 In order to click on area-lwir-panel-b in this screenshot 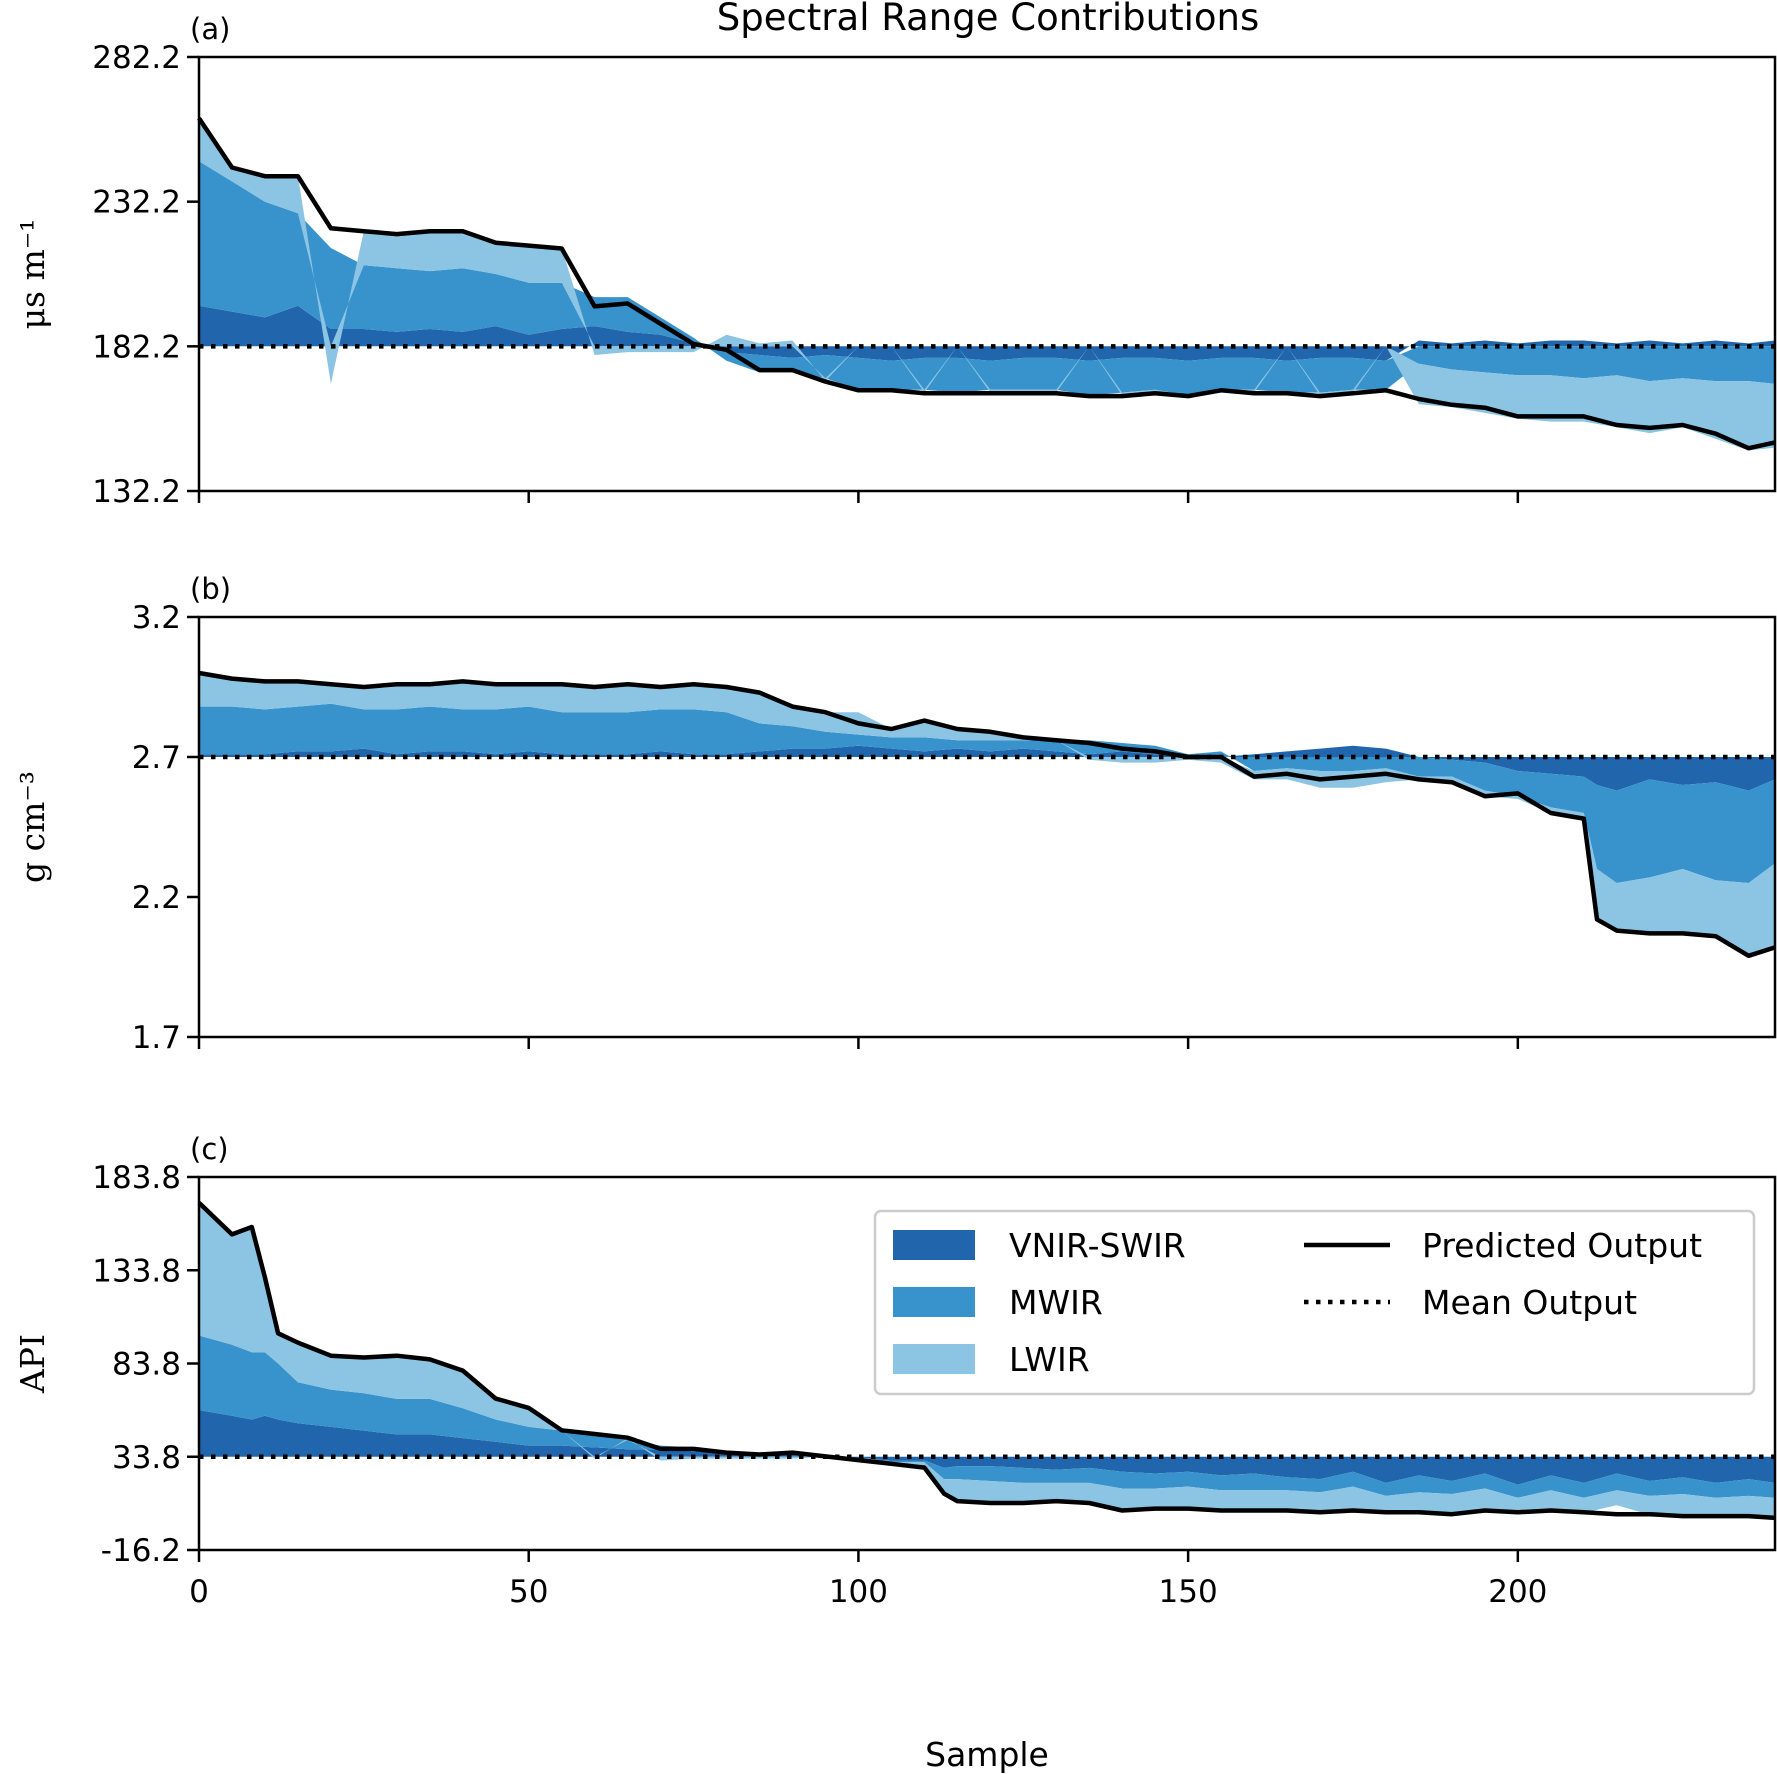, I will do `click(987, 814)`.